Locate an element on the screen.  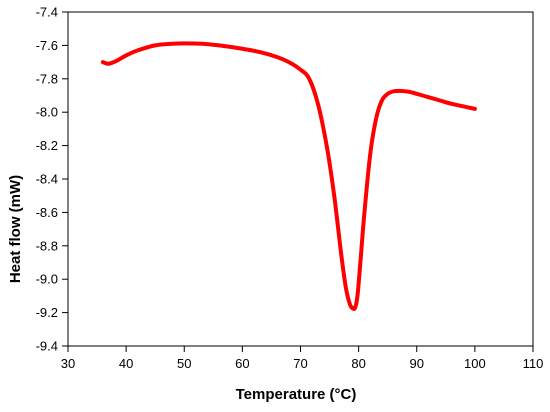
x-tick-label: 110 is located at coordinates (533, 363).